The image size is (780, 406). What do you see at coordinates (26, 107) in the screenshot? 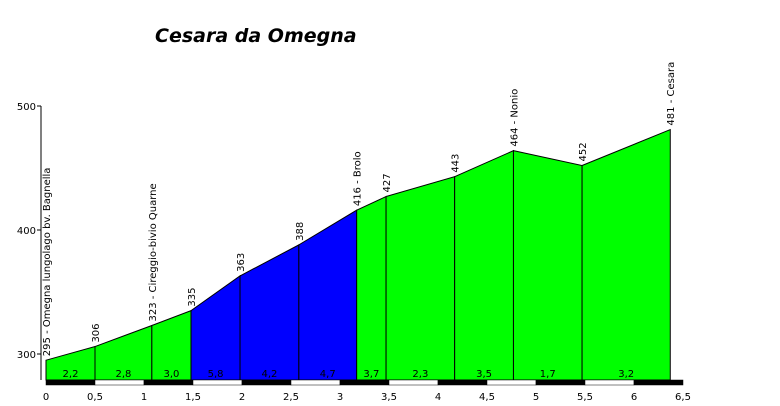
I see `y-tick-label: 500` at bounding box center [26, 107].